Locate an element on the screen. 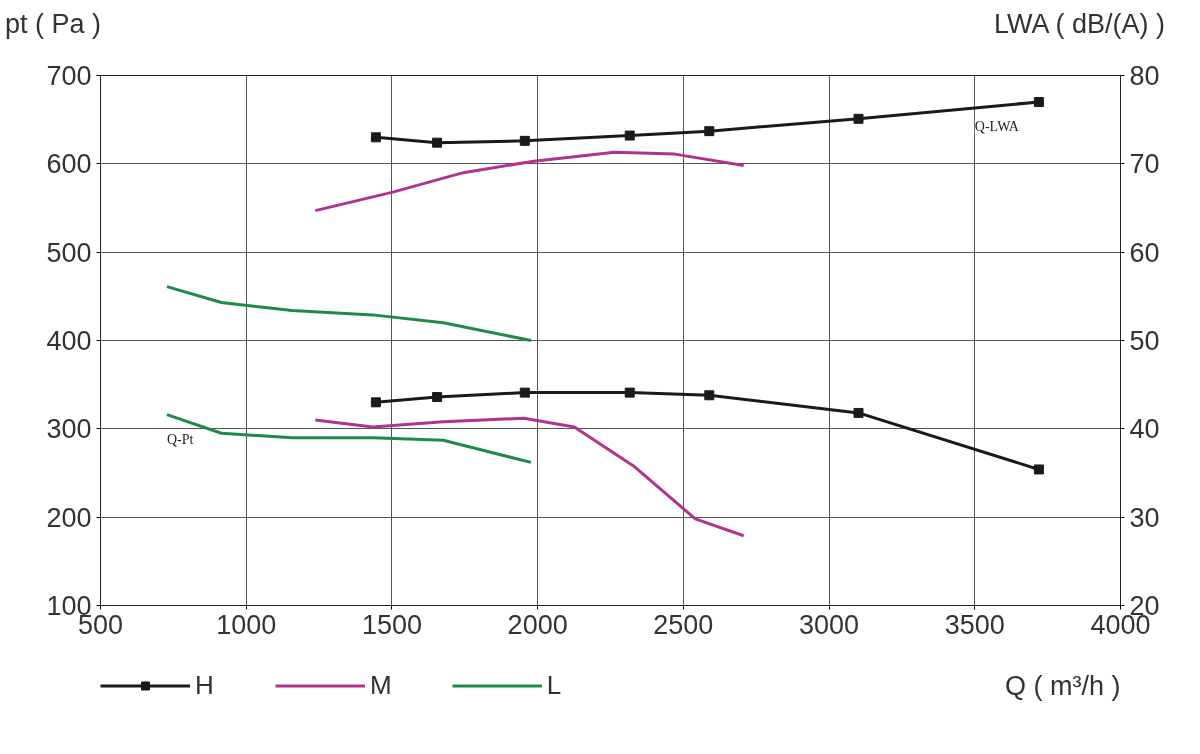 Image resolution: width=1200 pixels, height=754 pixels. y-tick-label: 700 is located at coordinates (69, 76).